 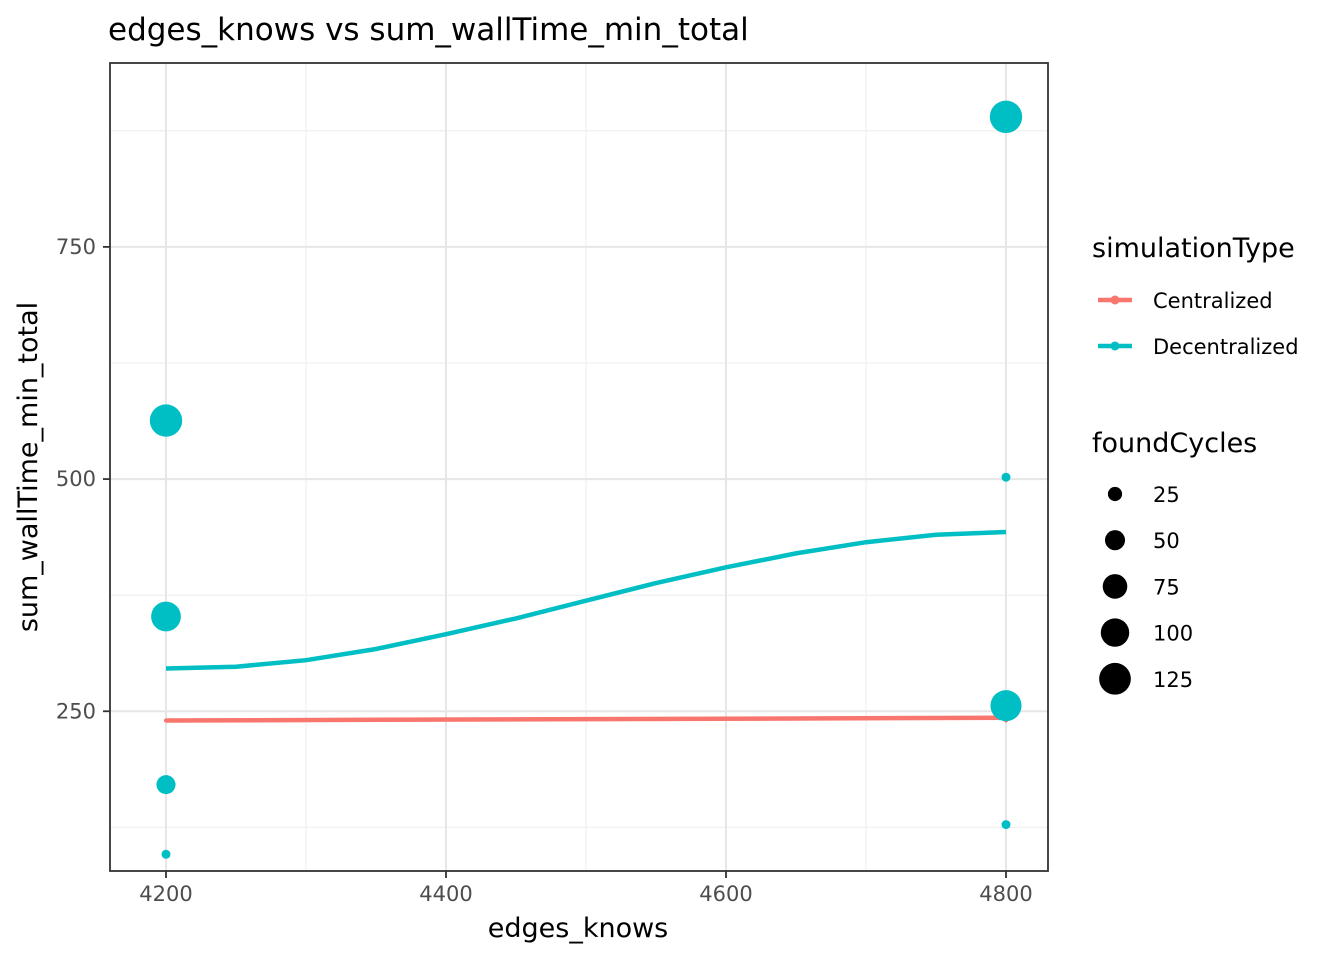 What do you see at coordinates (28, 467) in the screenshot?
I see `y-axis-title: sum_wallTime_min_total` at bounding box center [28, 467].